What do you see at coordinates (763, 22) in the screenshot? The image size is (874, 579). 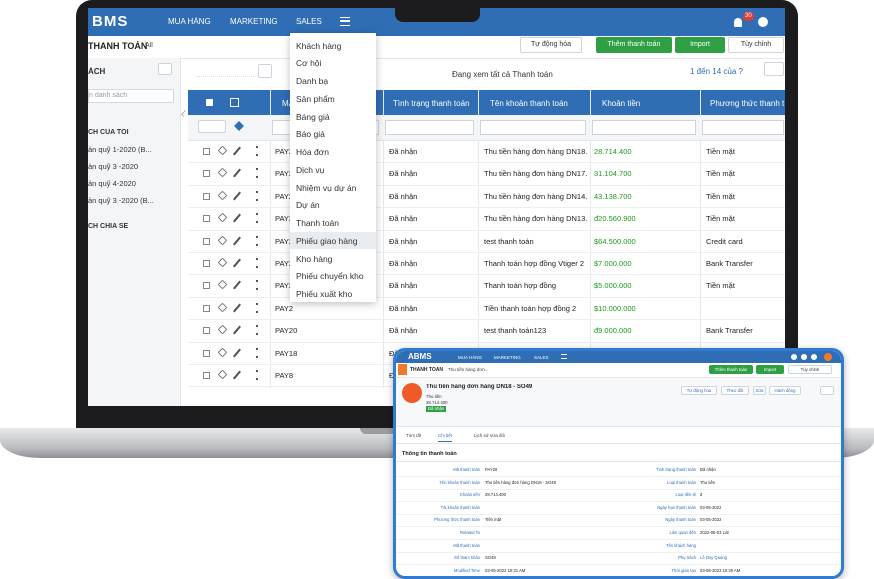 I see `add-icon` at bounding box center [763, 22].